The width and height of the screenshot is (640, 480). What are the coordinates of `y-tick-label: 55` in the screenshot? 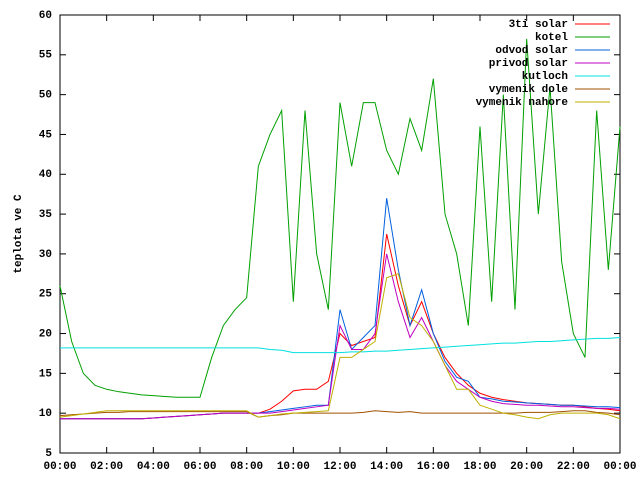 It's located at (46, 56).